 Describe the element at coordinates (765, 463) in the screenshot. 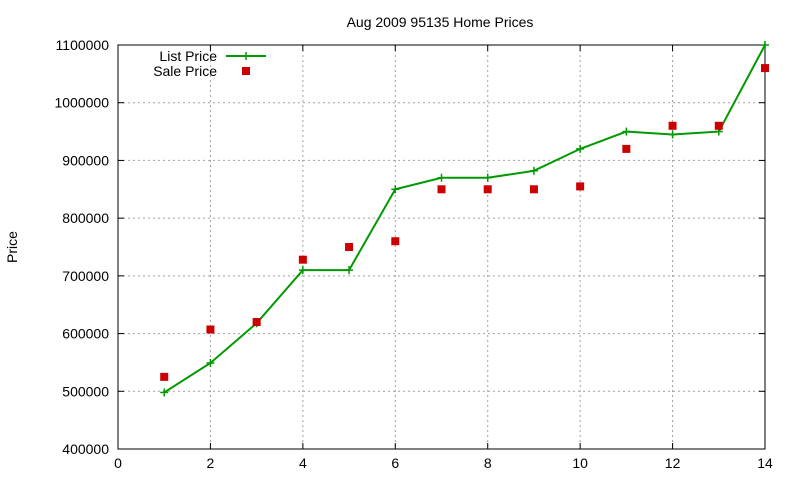

I see `x-tick-label: 14` at that location.